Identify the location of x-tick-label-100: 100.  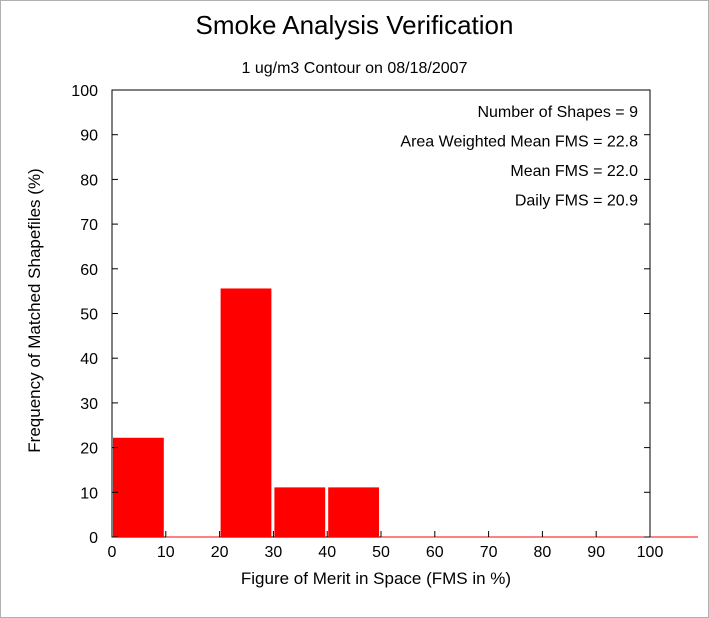
(650, 552).